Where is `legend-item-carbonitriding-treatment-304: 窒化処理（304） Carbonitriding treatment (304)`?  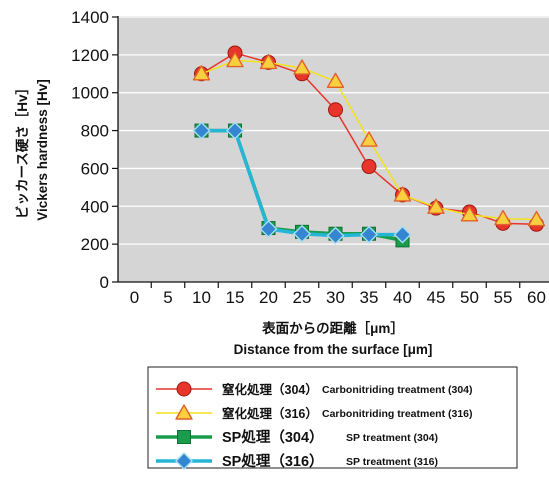 legend-item-carbonitriding-treatment-304: 窒化処理（304） Carbonitriding treatment (304) is located at coordinates (314, 389).